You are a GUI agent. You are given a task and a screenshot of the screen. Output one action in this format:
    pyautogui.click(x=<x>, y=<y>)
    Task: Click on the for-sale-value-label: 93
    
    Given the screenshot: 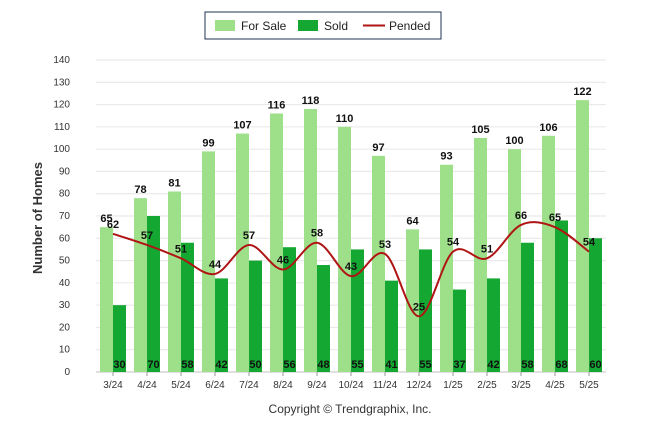 What is the action you would take?
    pyautogui.click(x=446, y=157)
    